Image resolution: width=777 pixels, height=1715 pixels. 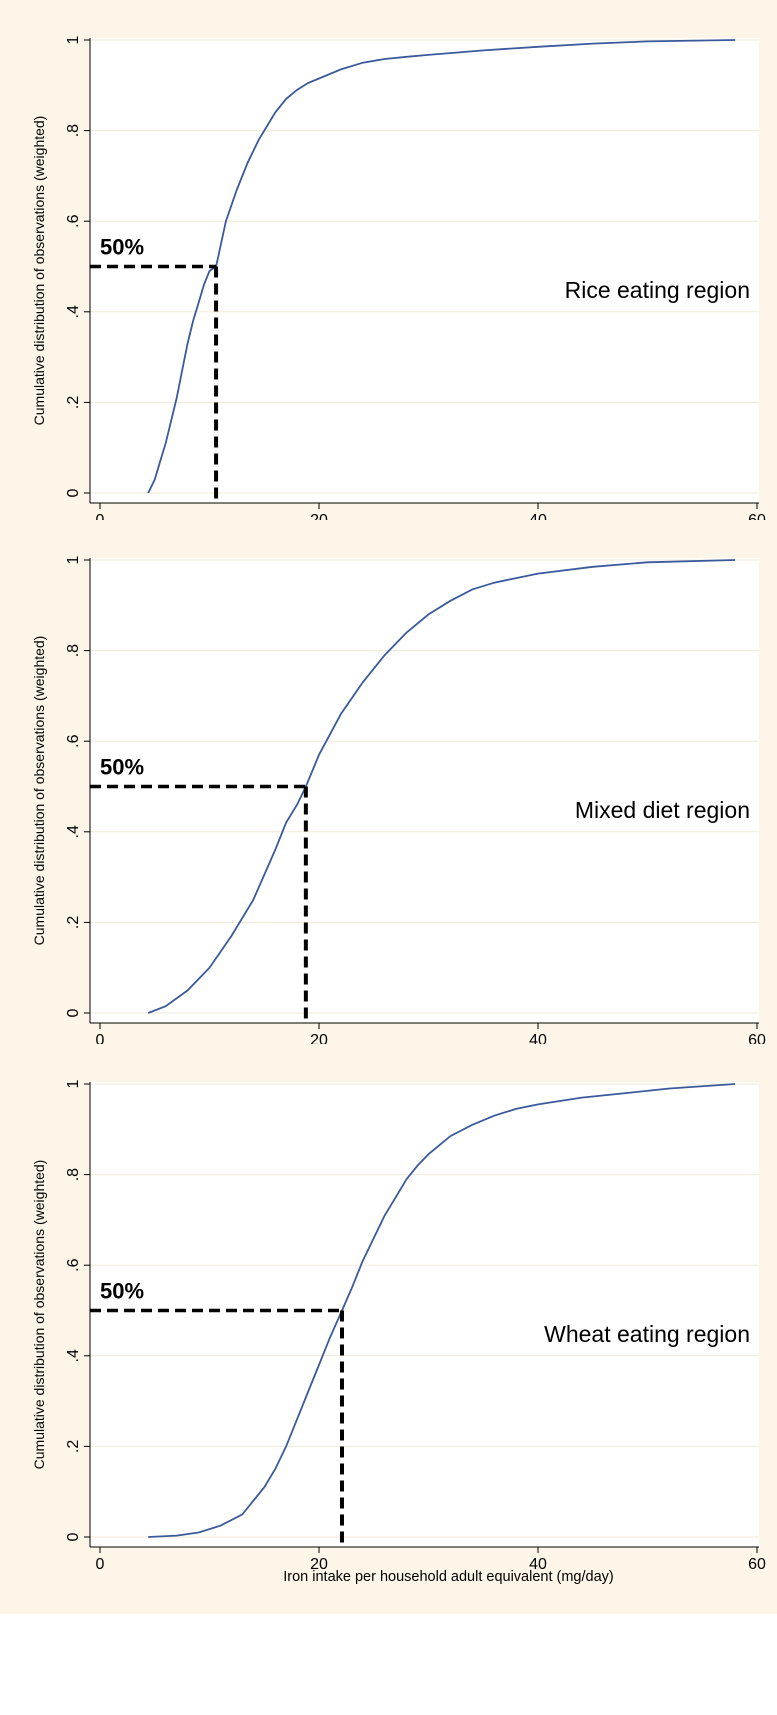 What do you see at coordinates (657, 290) in the screenshot?
I see `region-label: Rice eating region` at bounding box center [657, 290].